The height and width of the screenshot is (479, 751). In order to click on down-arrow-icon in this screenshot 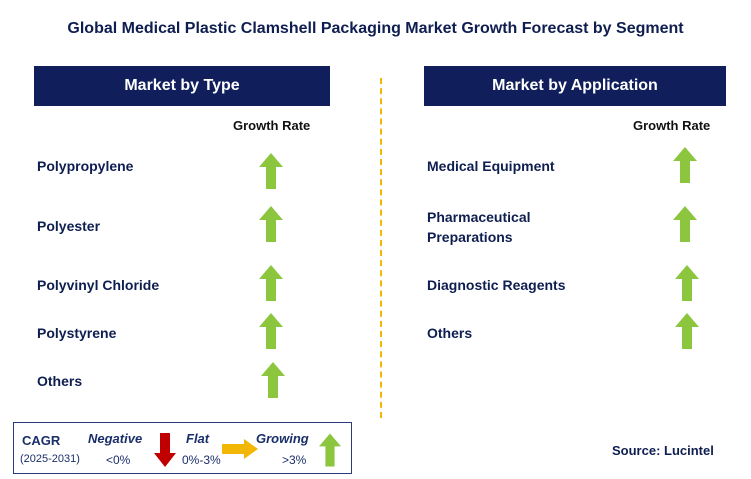, I will do `click(165, 450)`.